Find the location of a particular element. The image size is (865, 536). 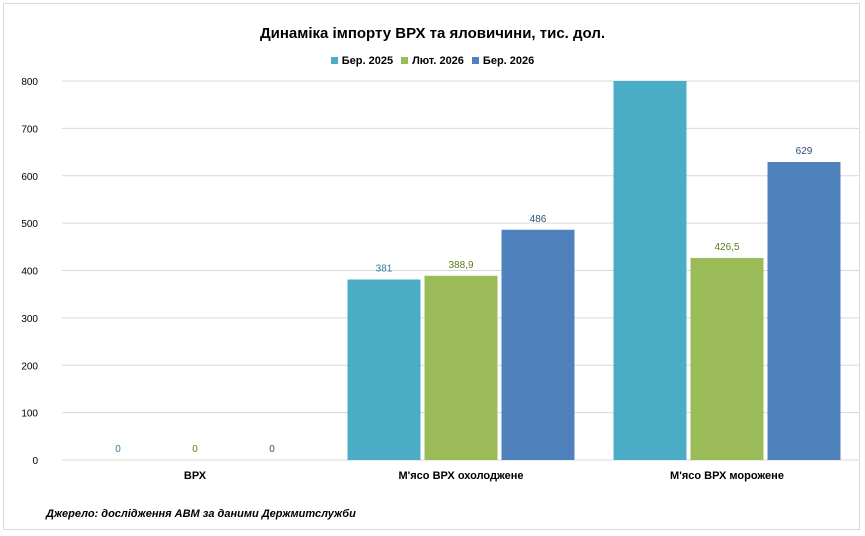

y-tick-label: 400 is located at coordinates (29, 272).